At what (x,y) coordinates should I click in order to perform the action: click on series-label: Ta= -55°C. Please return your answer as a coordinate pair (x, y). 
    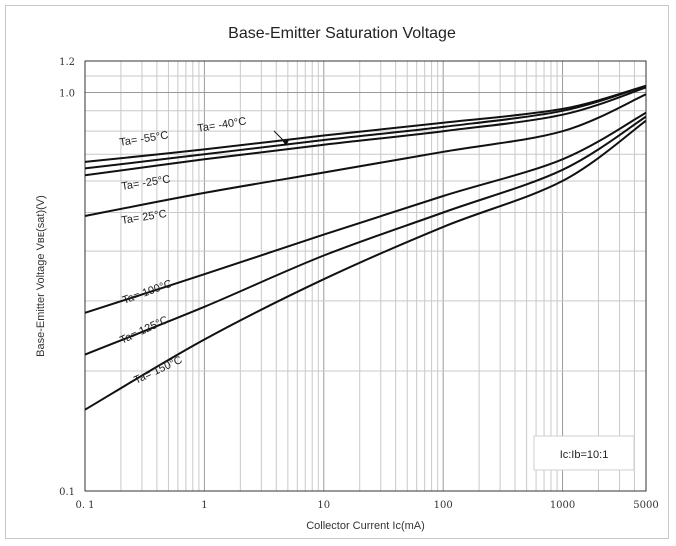
    Looking at the image, I should click on (144, 139).